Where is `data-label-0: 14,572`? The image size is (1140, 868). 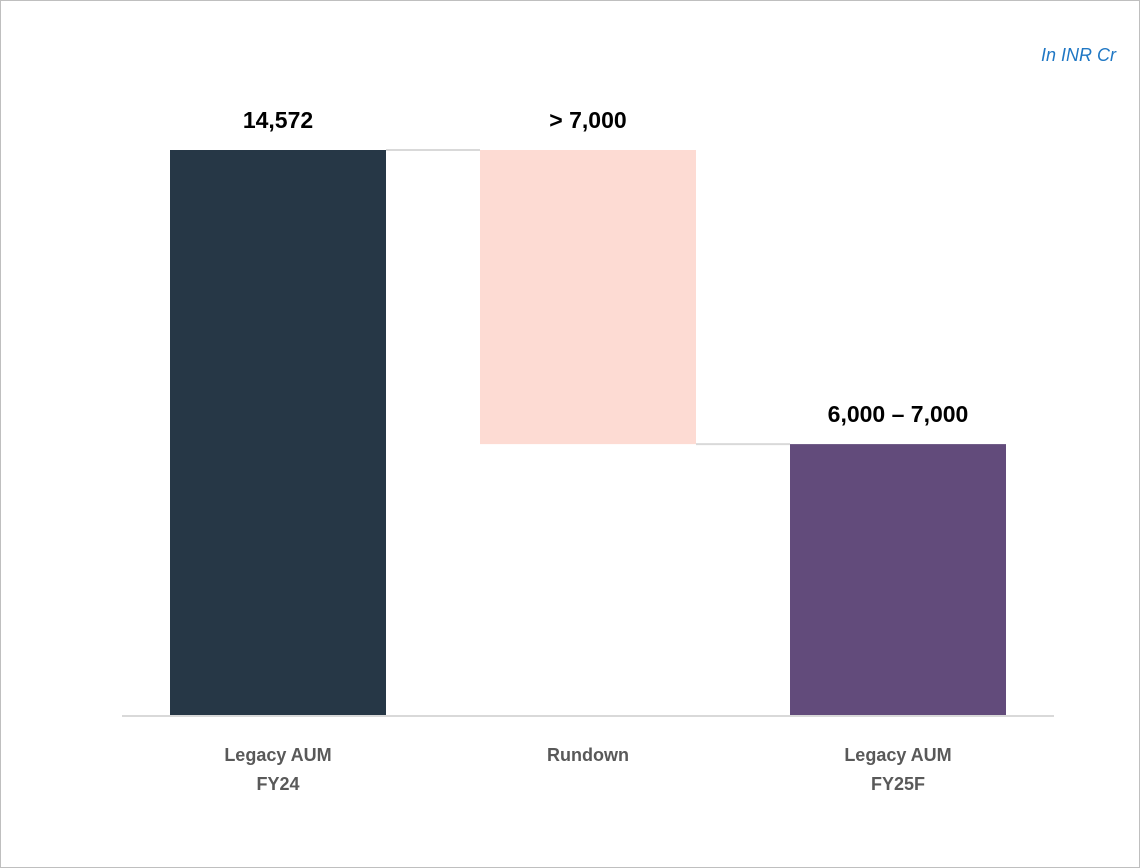 data-label-0: 14,572 is located at coordinates (278, 120).